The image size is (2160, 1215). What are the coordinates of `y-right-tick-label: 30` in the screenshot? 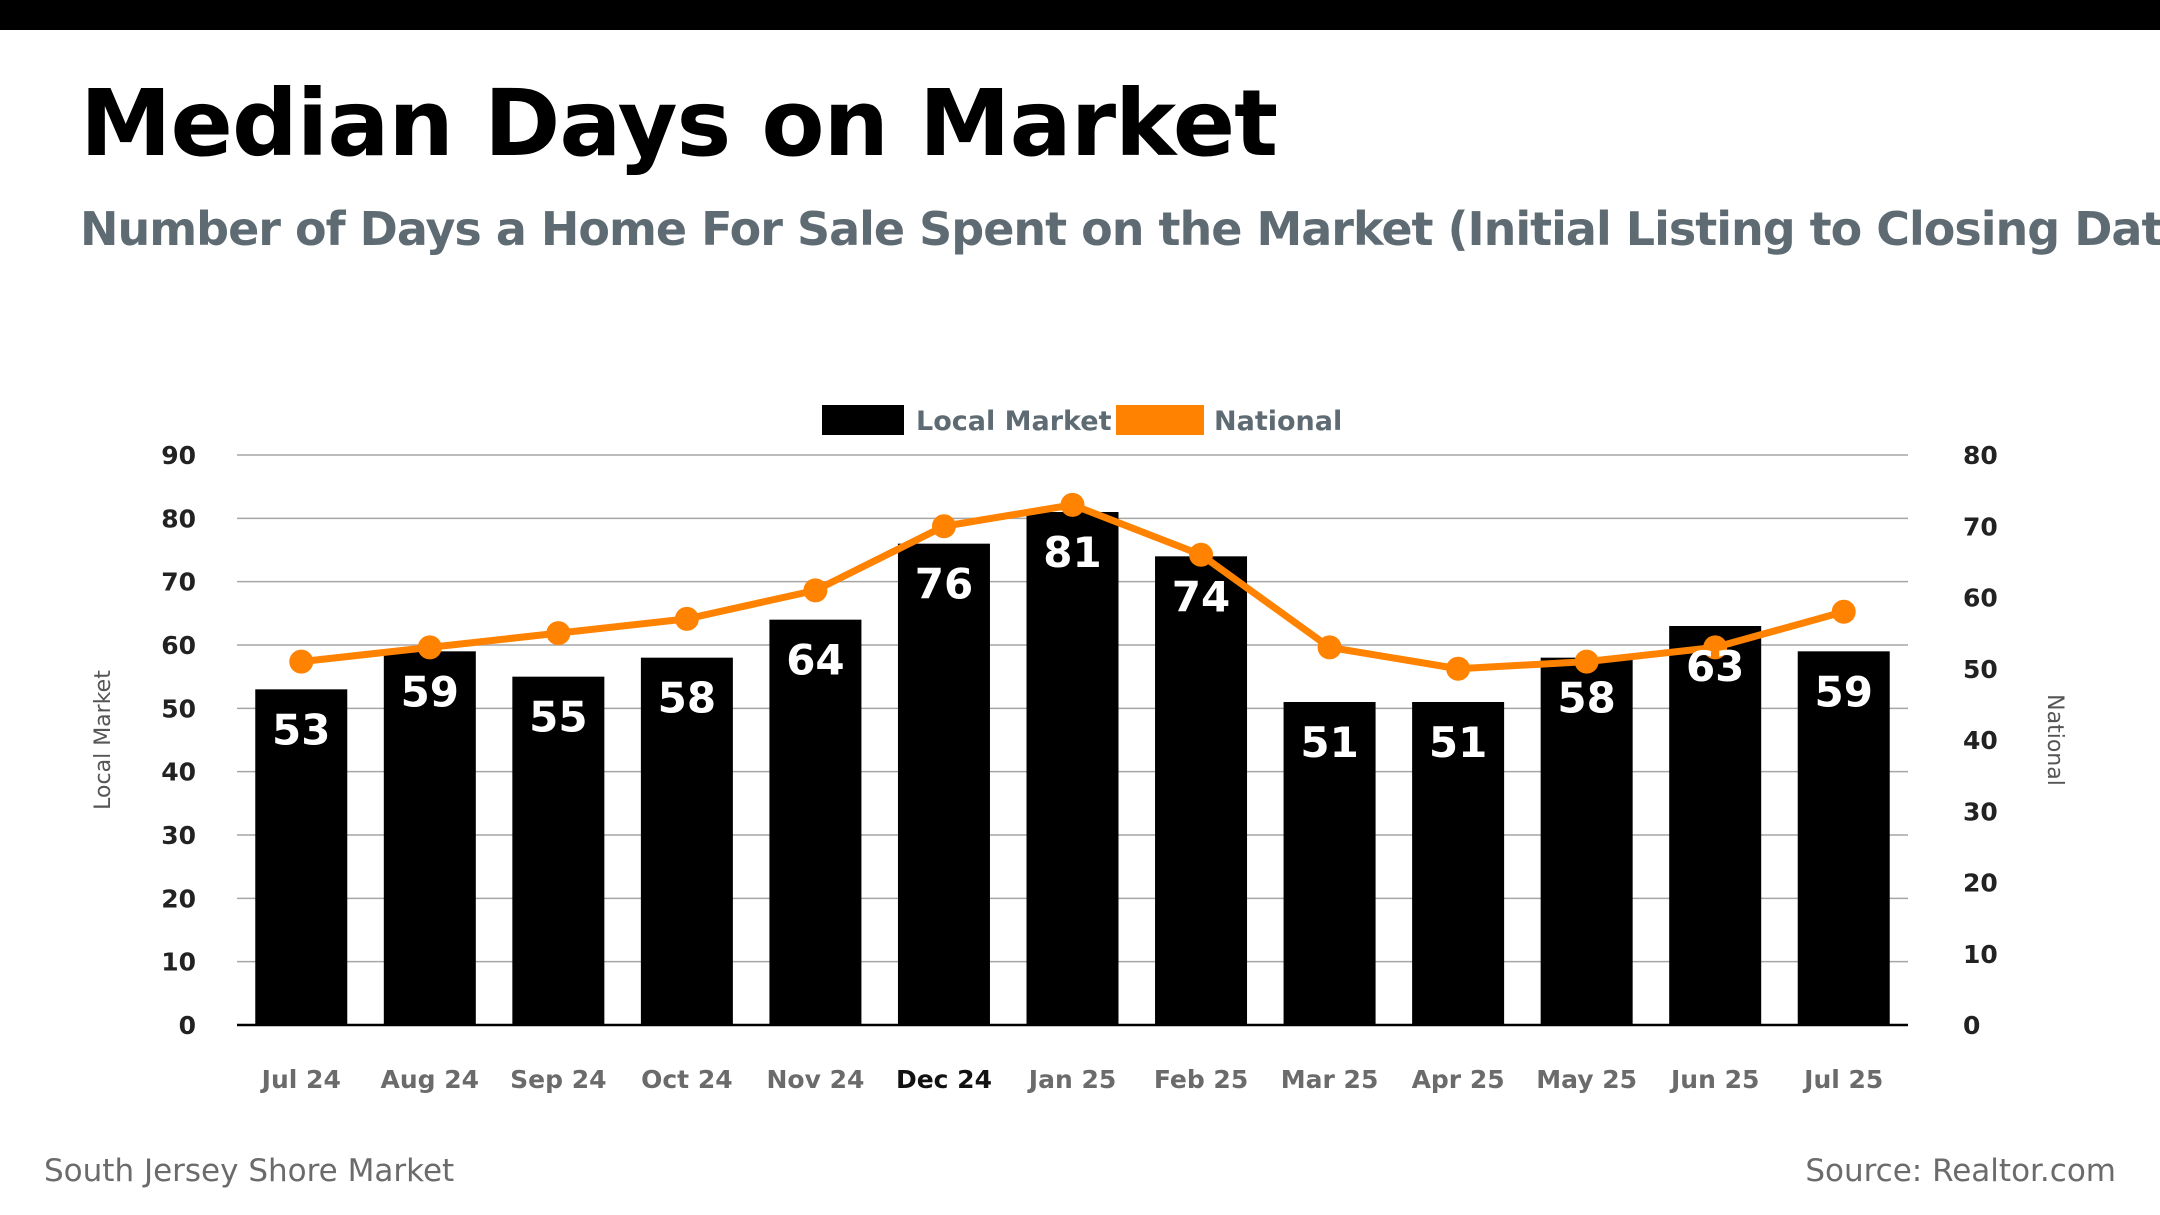 It's located at (1980, 811).